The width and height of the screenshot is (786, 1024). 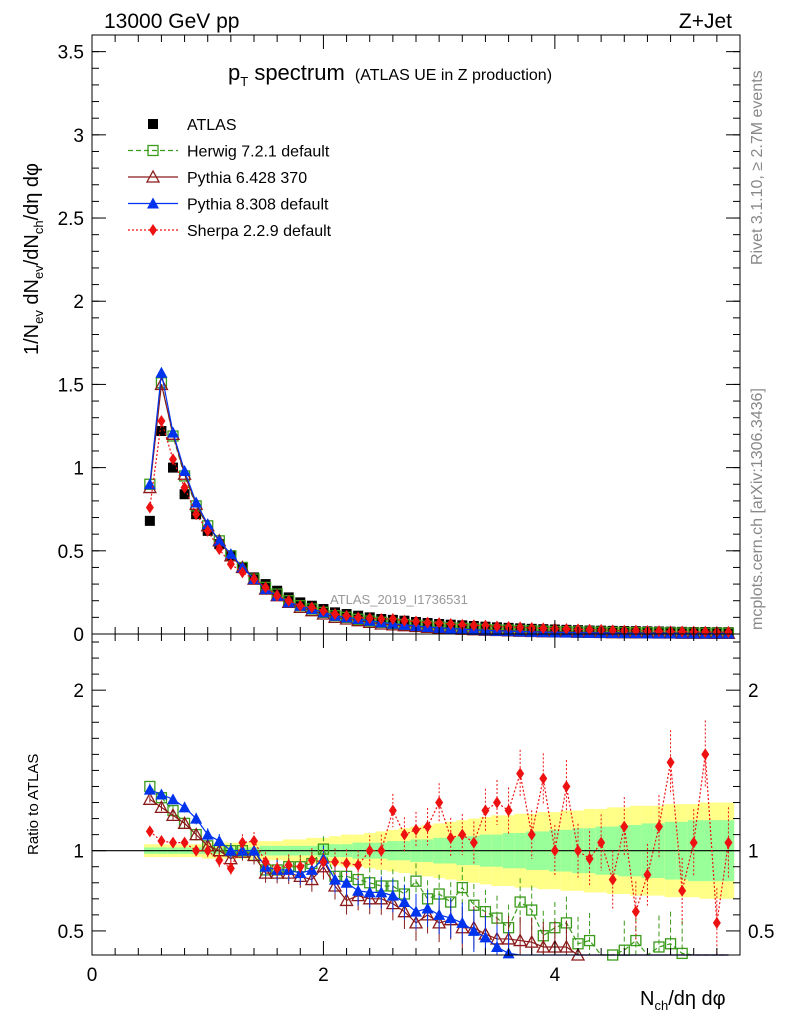 I want to click on legend-marker-pythia6, so click(x=153, y=176).